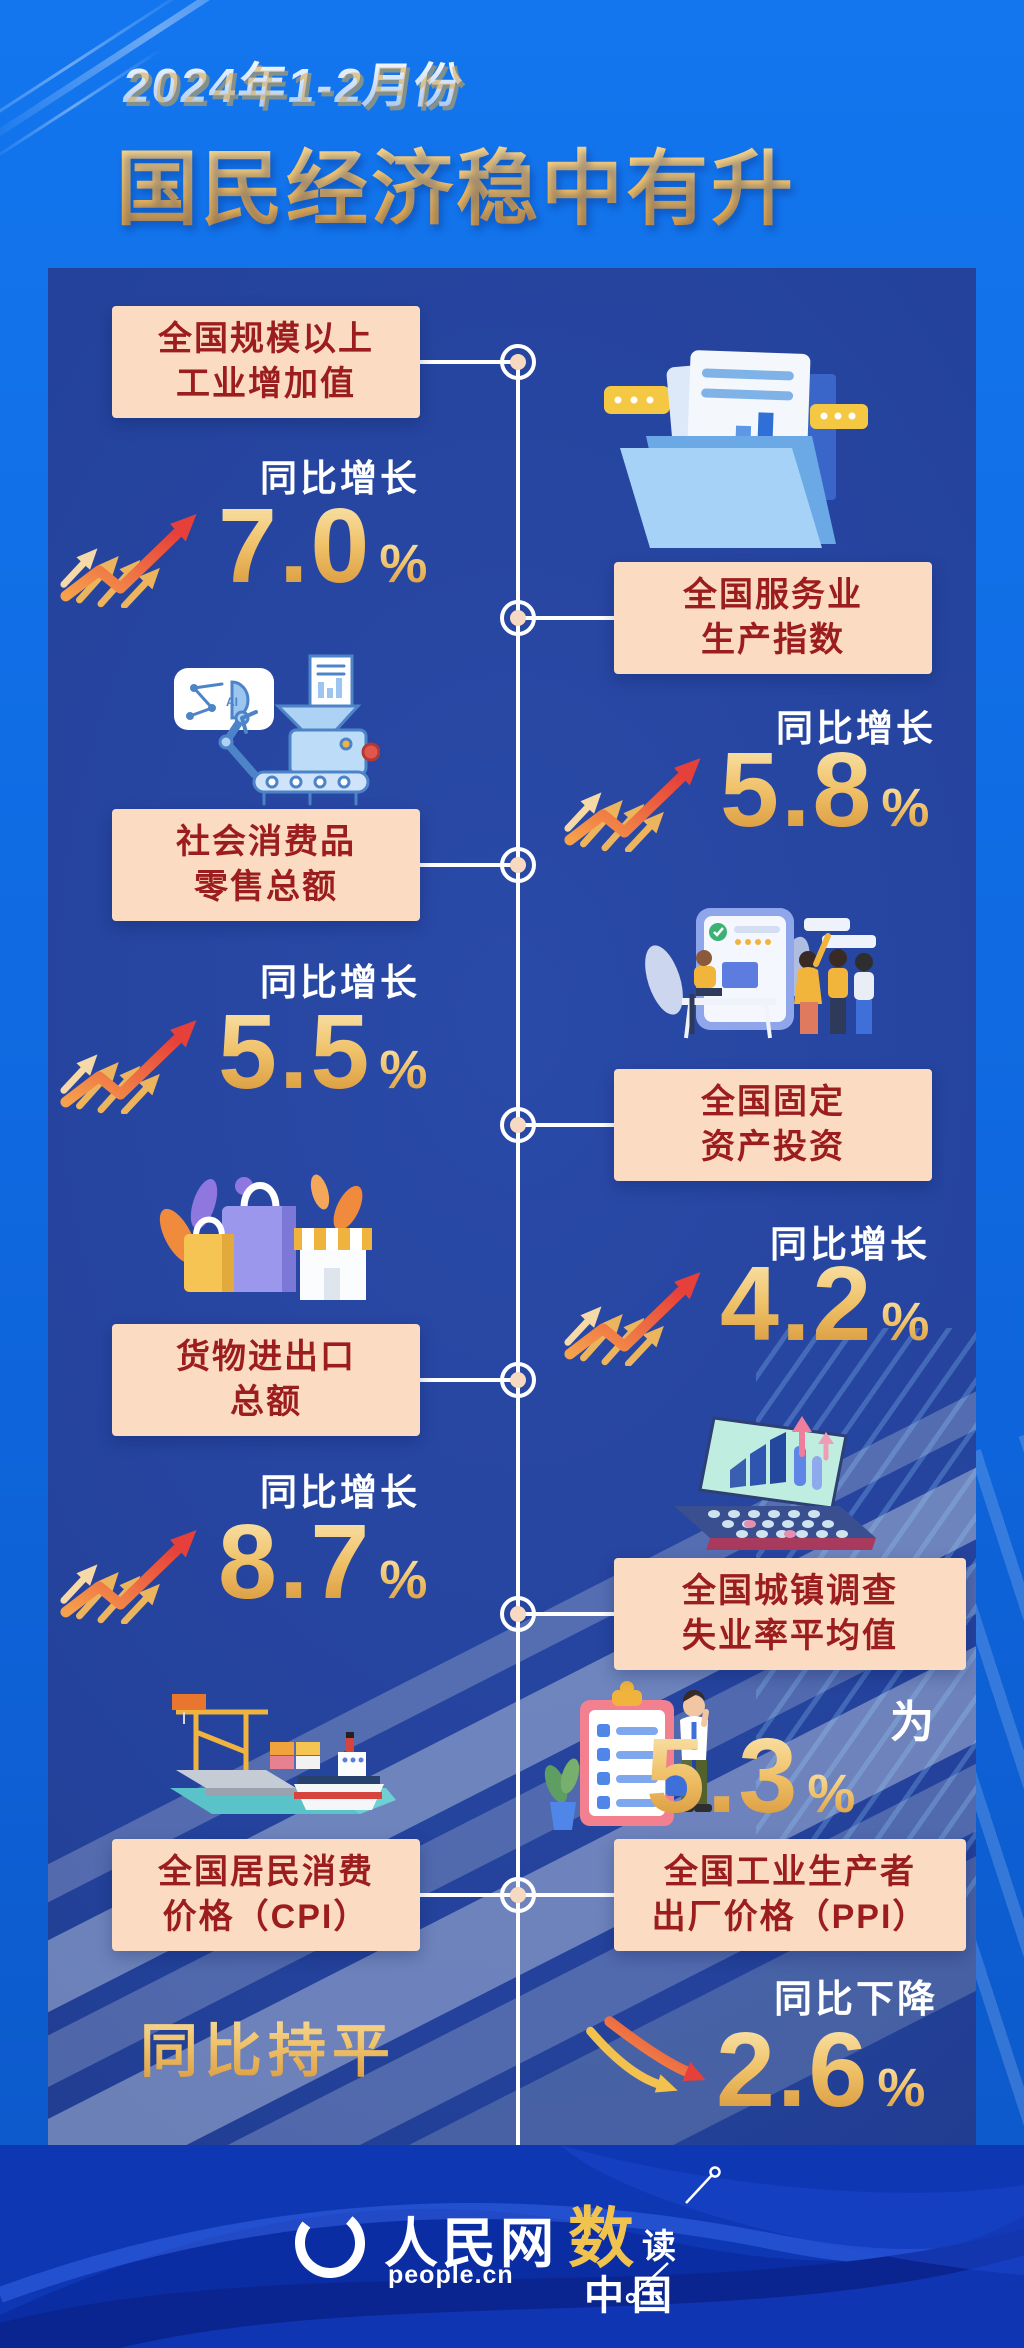 The width and height of the screenshot is (1024, 2348). Describe the element at coordinates (266, 362) in the screenshot. I see `metric-label-industrial-output: 全国规模以上 工业增加值` at that location.